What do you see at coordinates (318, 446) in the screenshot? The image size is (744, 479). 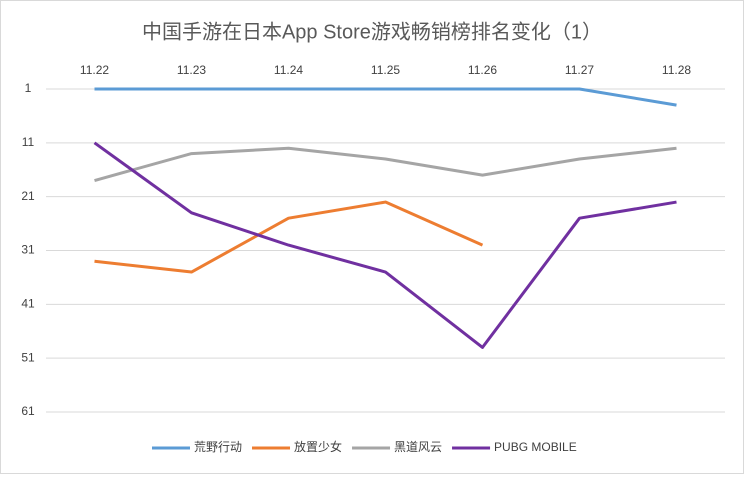 I see `legend-label: 放置少女` at bounding box center [318, 446].